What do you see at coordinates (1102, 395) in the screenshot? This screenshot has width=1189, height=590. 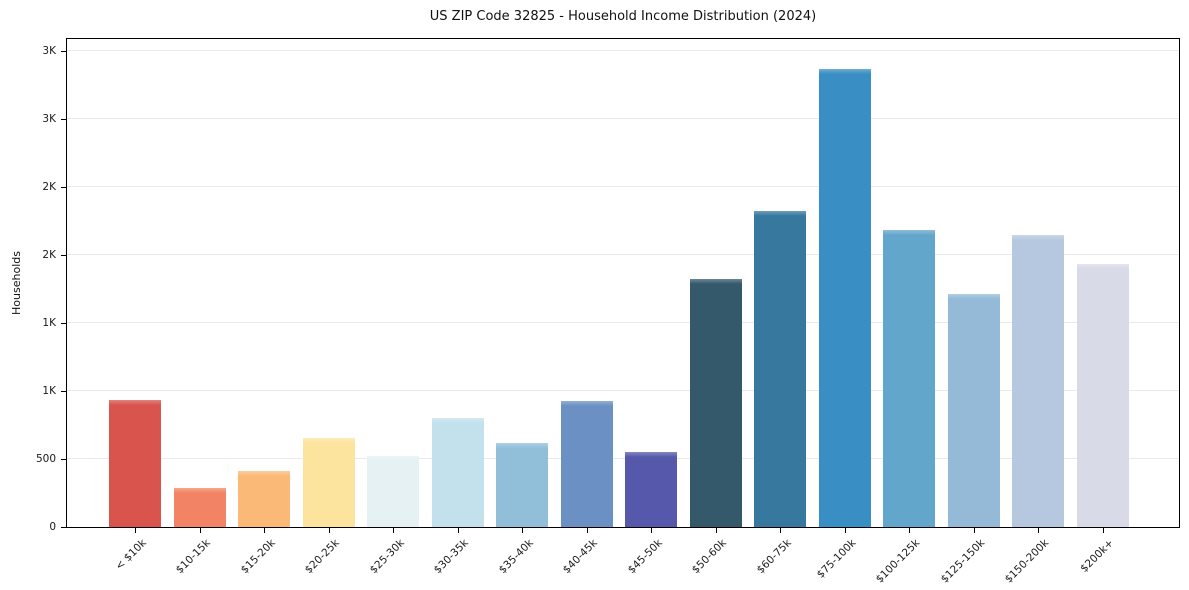 I see `bar-$200k+` at bounding box center [1102, 395].